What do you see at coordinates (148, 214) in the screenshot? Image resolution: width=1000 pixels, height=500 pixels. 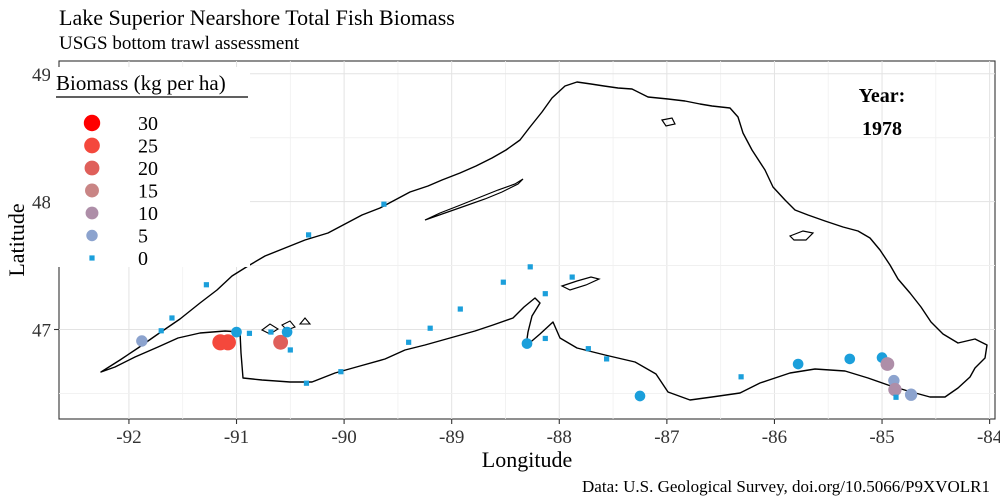 I see `legend-label: 10` at bounding box center [148, 214].